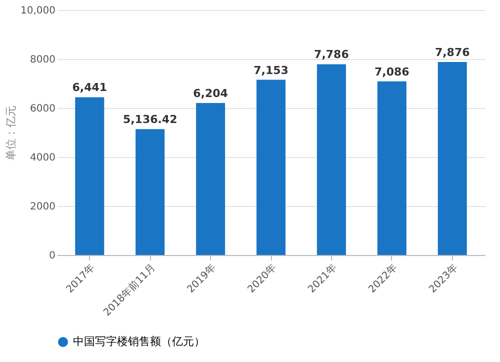 Image resolution: width=500 pixels, height=362 pixels. What do you see at coordinates (11, 133) in the screenshot?
I see `y-axis-title: 单位：亿元` at bounding box center [11, 133].